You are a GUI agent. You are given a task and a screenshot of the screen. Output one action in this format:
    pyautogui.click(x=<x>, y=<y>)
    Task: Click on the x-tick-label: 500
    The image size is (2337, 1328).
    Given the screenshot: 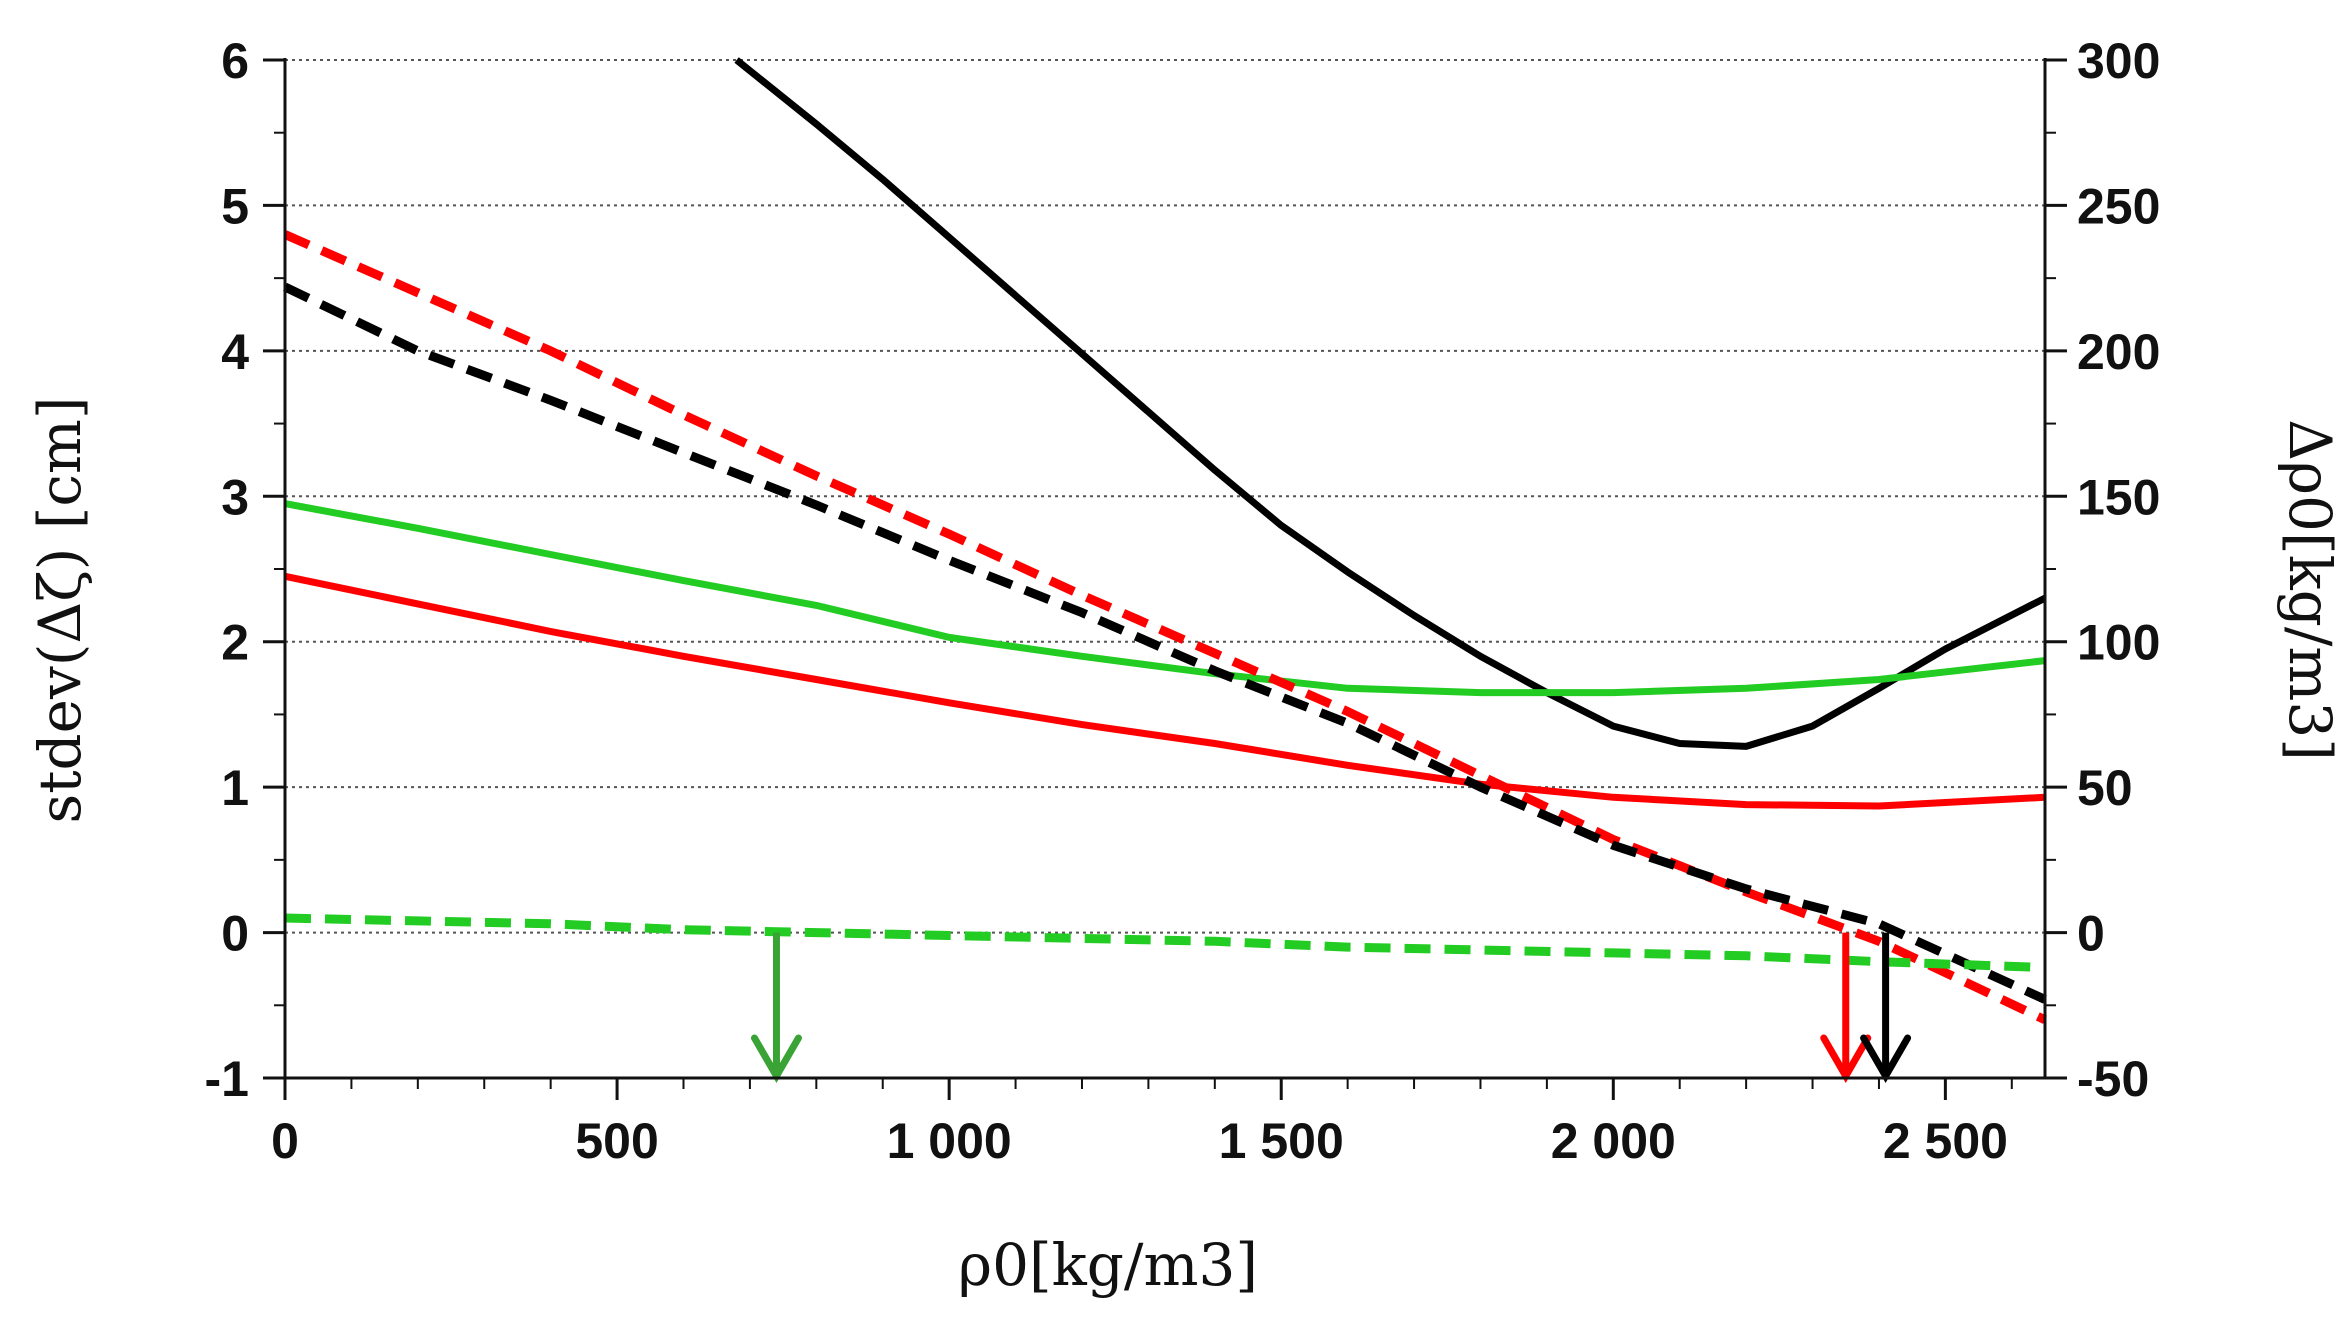 What is the action you would take?
    pyautogui.click(x=616, y=1141)
    